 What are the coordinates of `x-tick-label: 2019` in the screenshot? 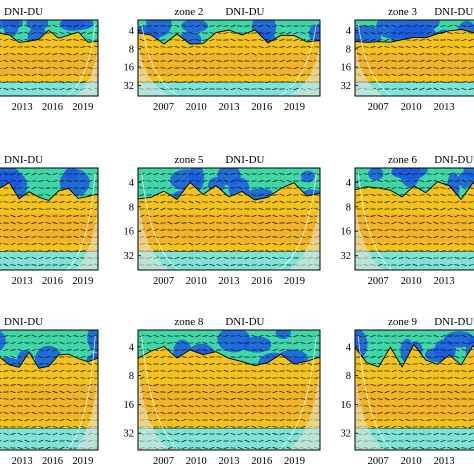 It's located at (82, 461).